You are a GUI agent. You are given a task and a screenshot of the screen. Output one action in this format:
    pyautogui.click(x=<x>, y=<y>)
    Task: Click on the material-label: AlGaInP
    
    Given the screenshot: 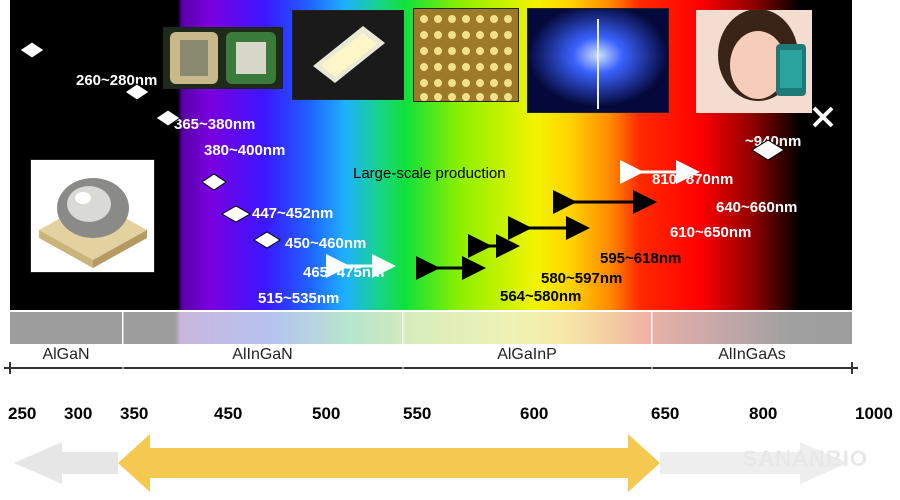 What is the action you would take?
    pyautogui.click(x=527, y=354)
    